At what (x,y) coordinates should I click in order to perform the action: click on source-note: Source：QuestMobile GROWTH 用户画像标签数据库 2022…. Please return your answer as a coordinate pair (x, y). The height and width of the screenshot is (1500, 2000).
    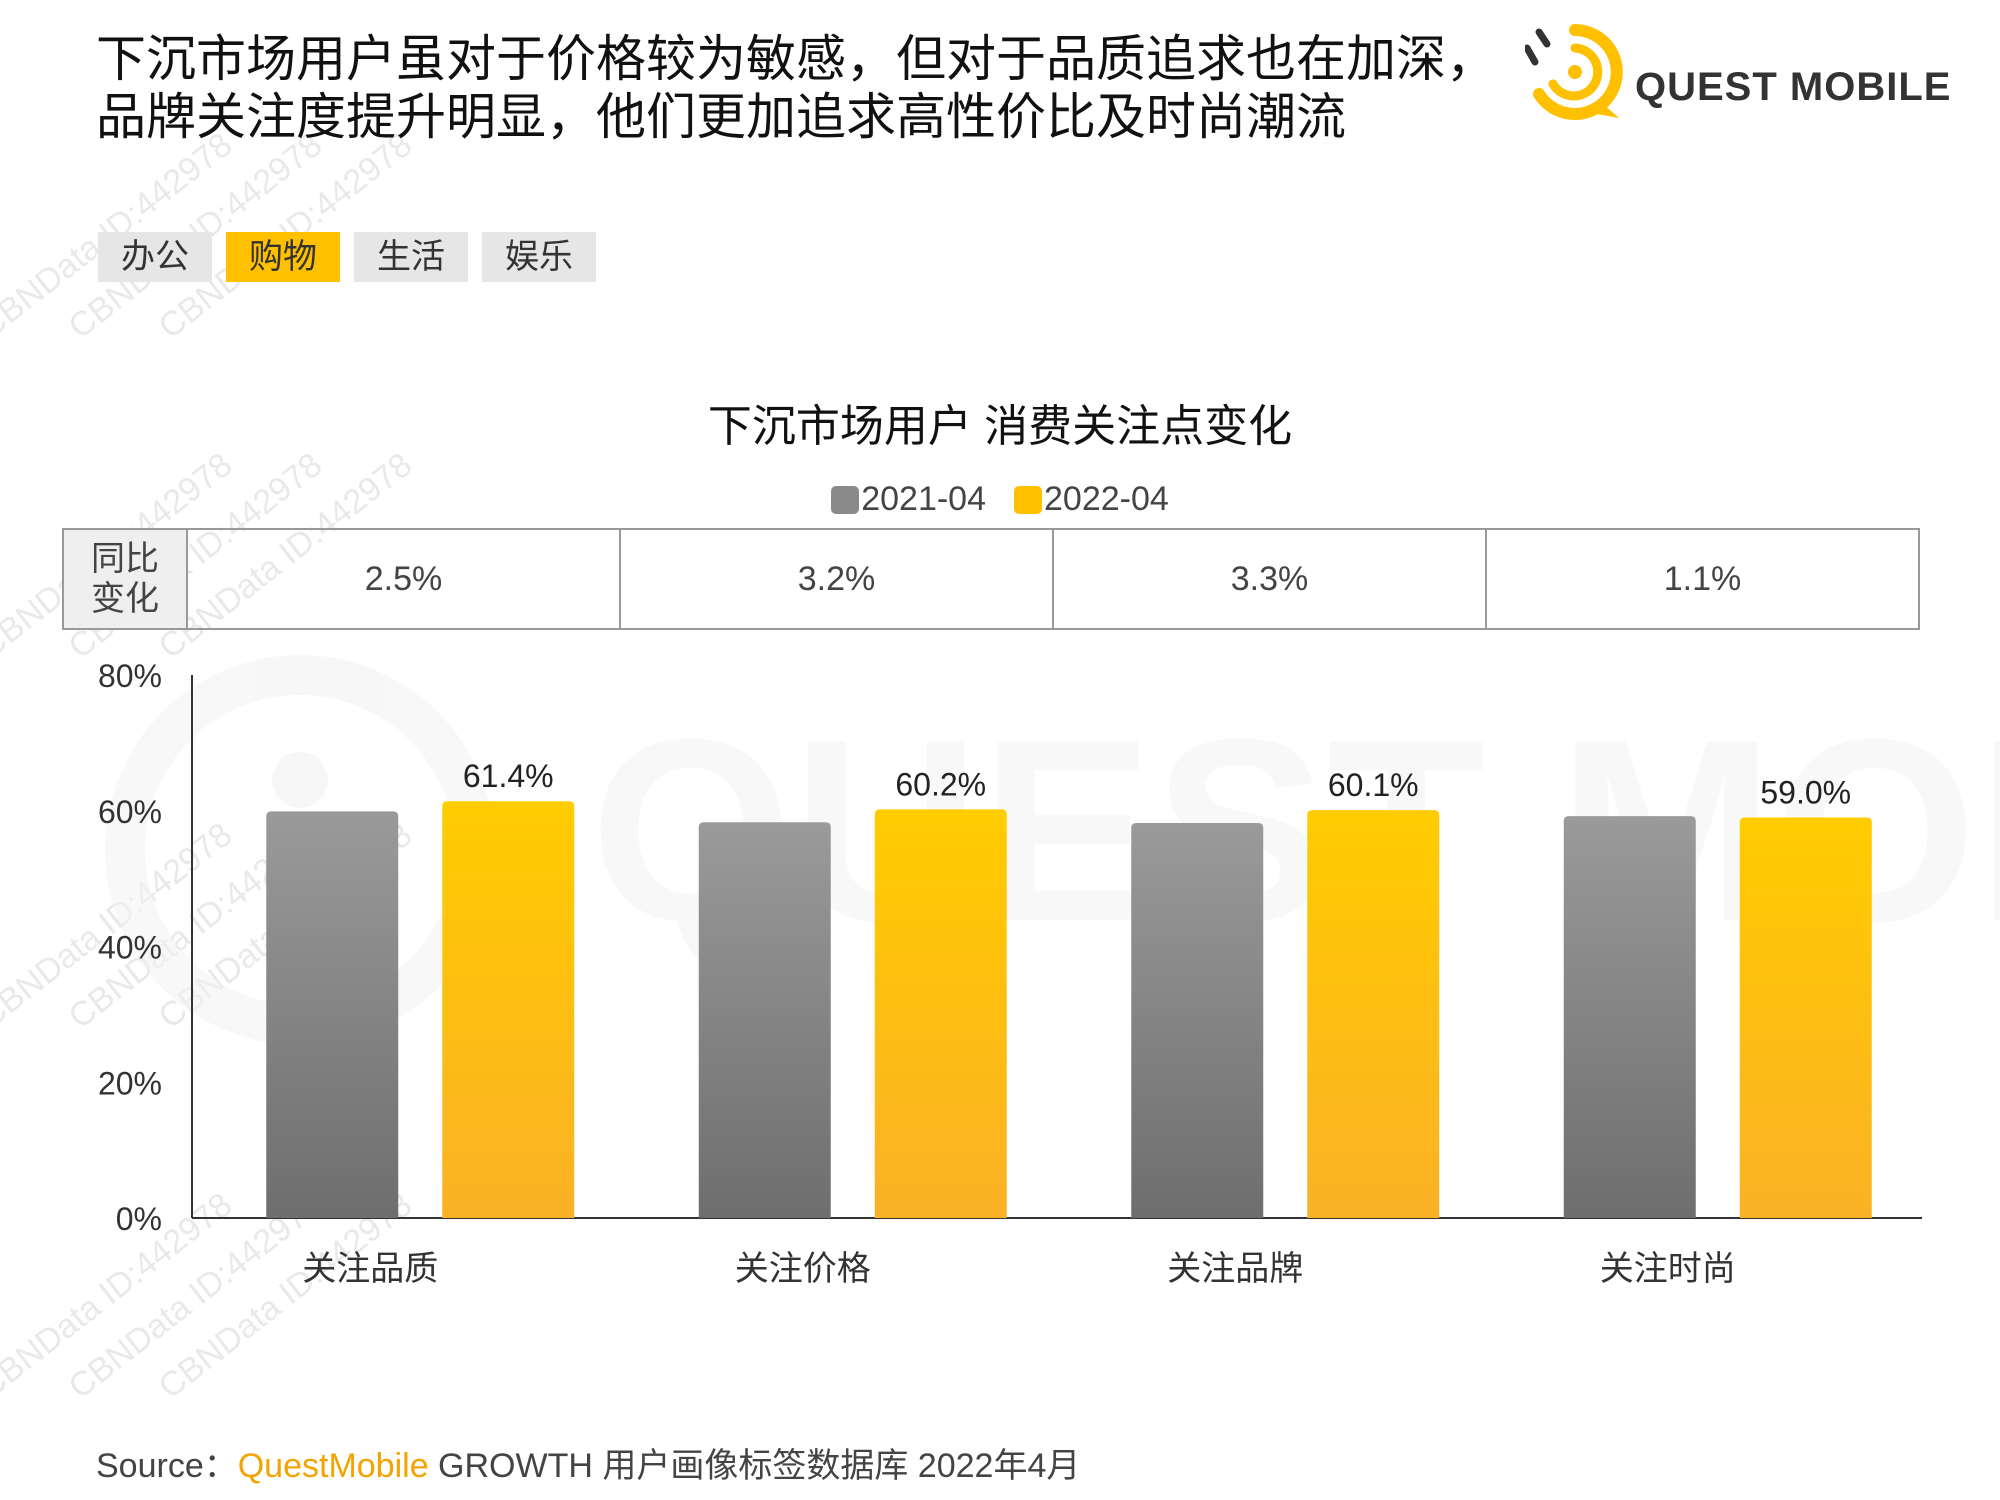
    Looking at the image, I should click on (588, 1462).